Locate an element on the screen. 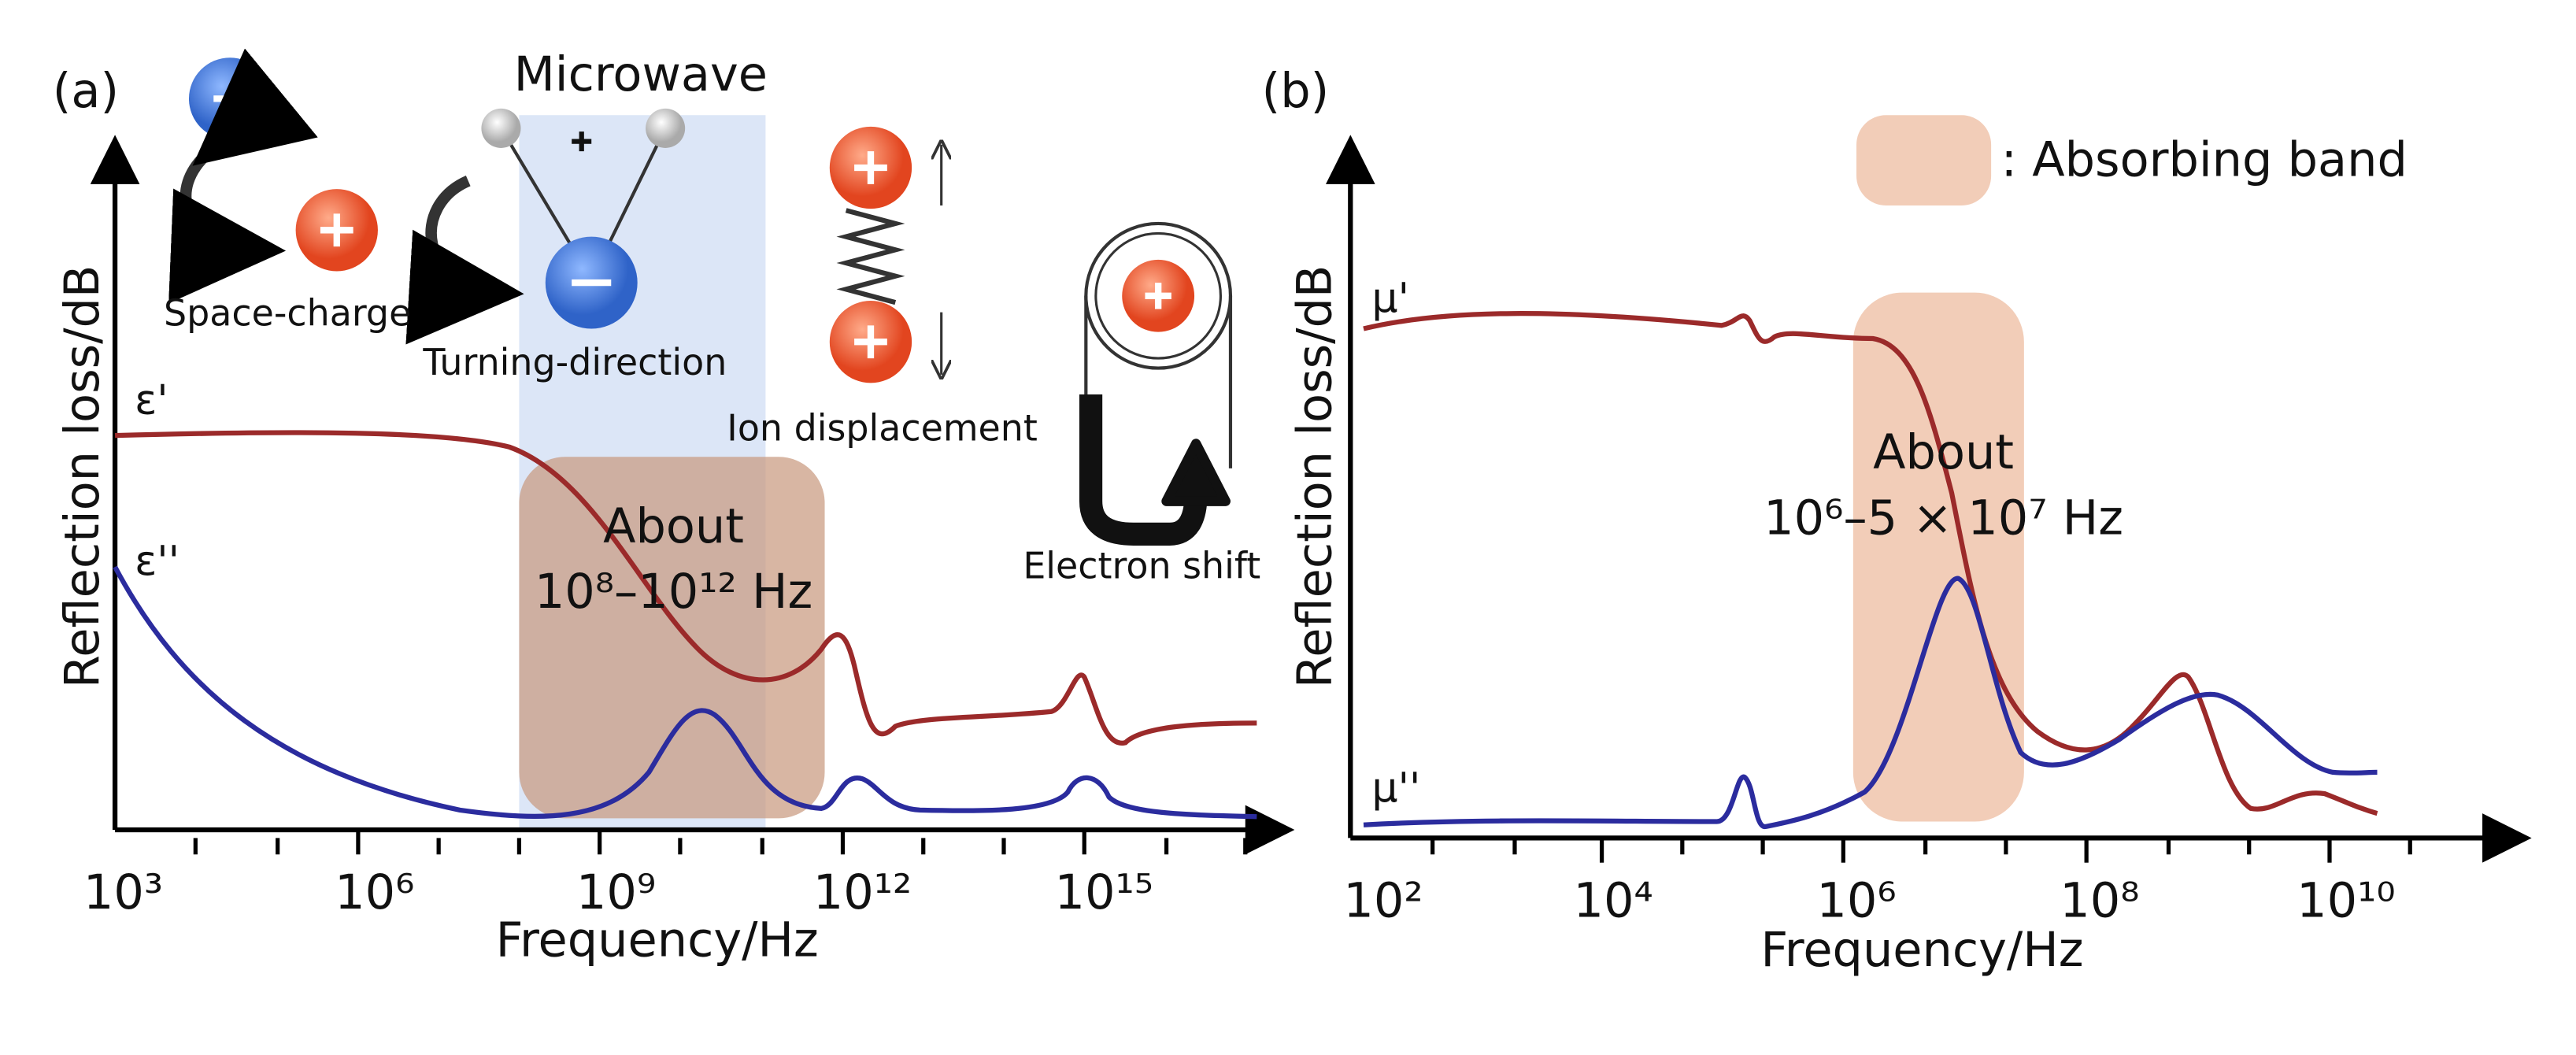  x-tick-label: 10³ is located at coordinates (123, 892).